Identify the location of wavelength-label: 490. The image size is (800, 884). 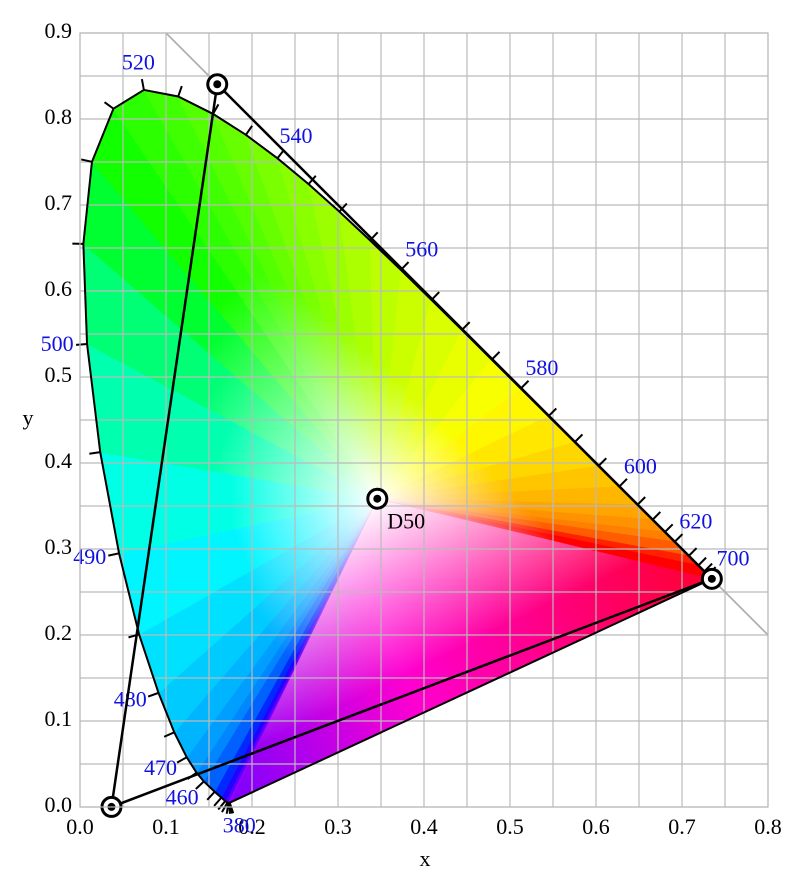
(89, 556).